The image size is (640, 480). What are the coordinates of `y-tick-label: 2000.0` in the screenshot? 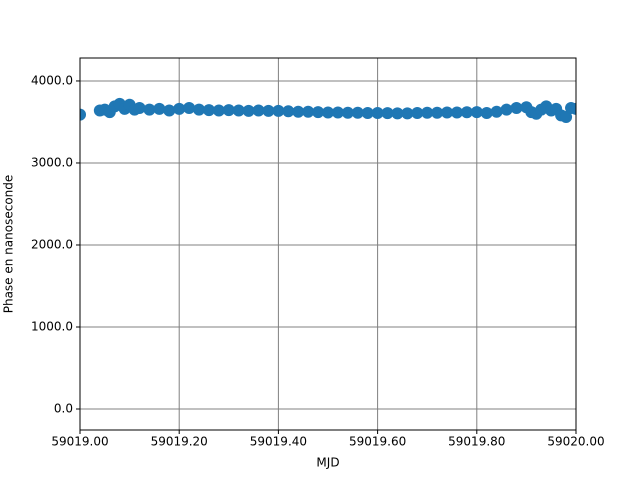 It's located at (52, 244).